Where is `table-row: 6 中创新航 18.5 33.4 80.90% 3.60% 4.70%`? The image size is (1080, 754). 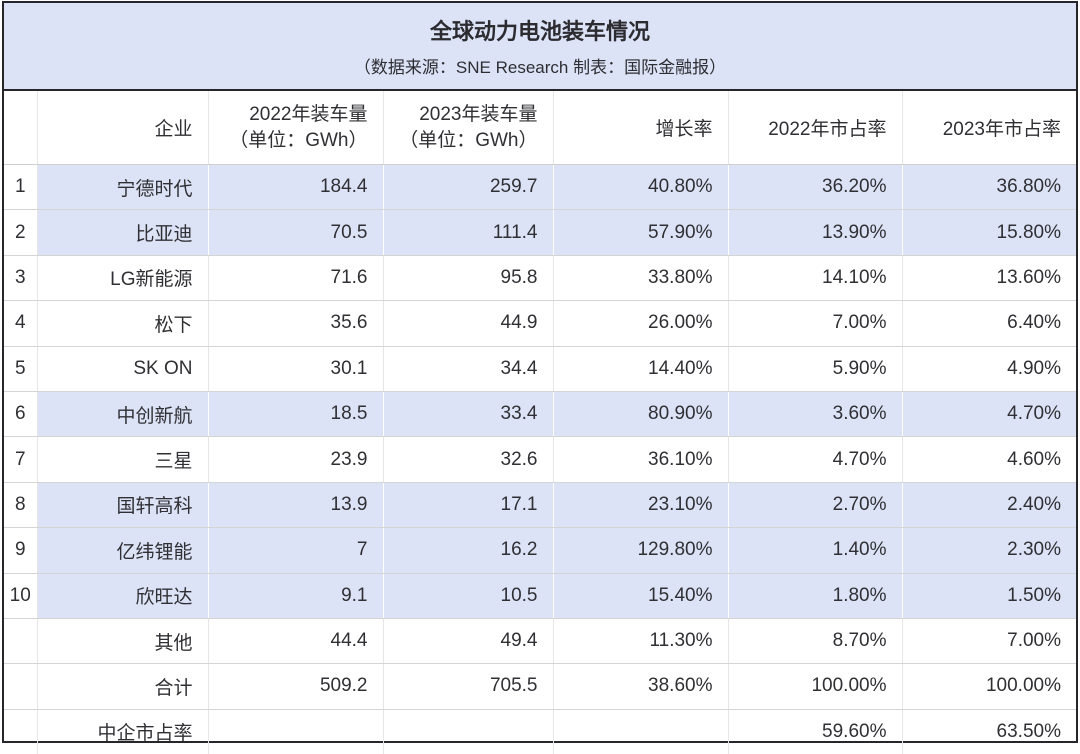 table-row: 6 中创新航 18.5 33.4 80.90% 3.60% 4.70% is located at coordinates (540, 413).